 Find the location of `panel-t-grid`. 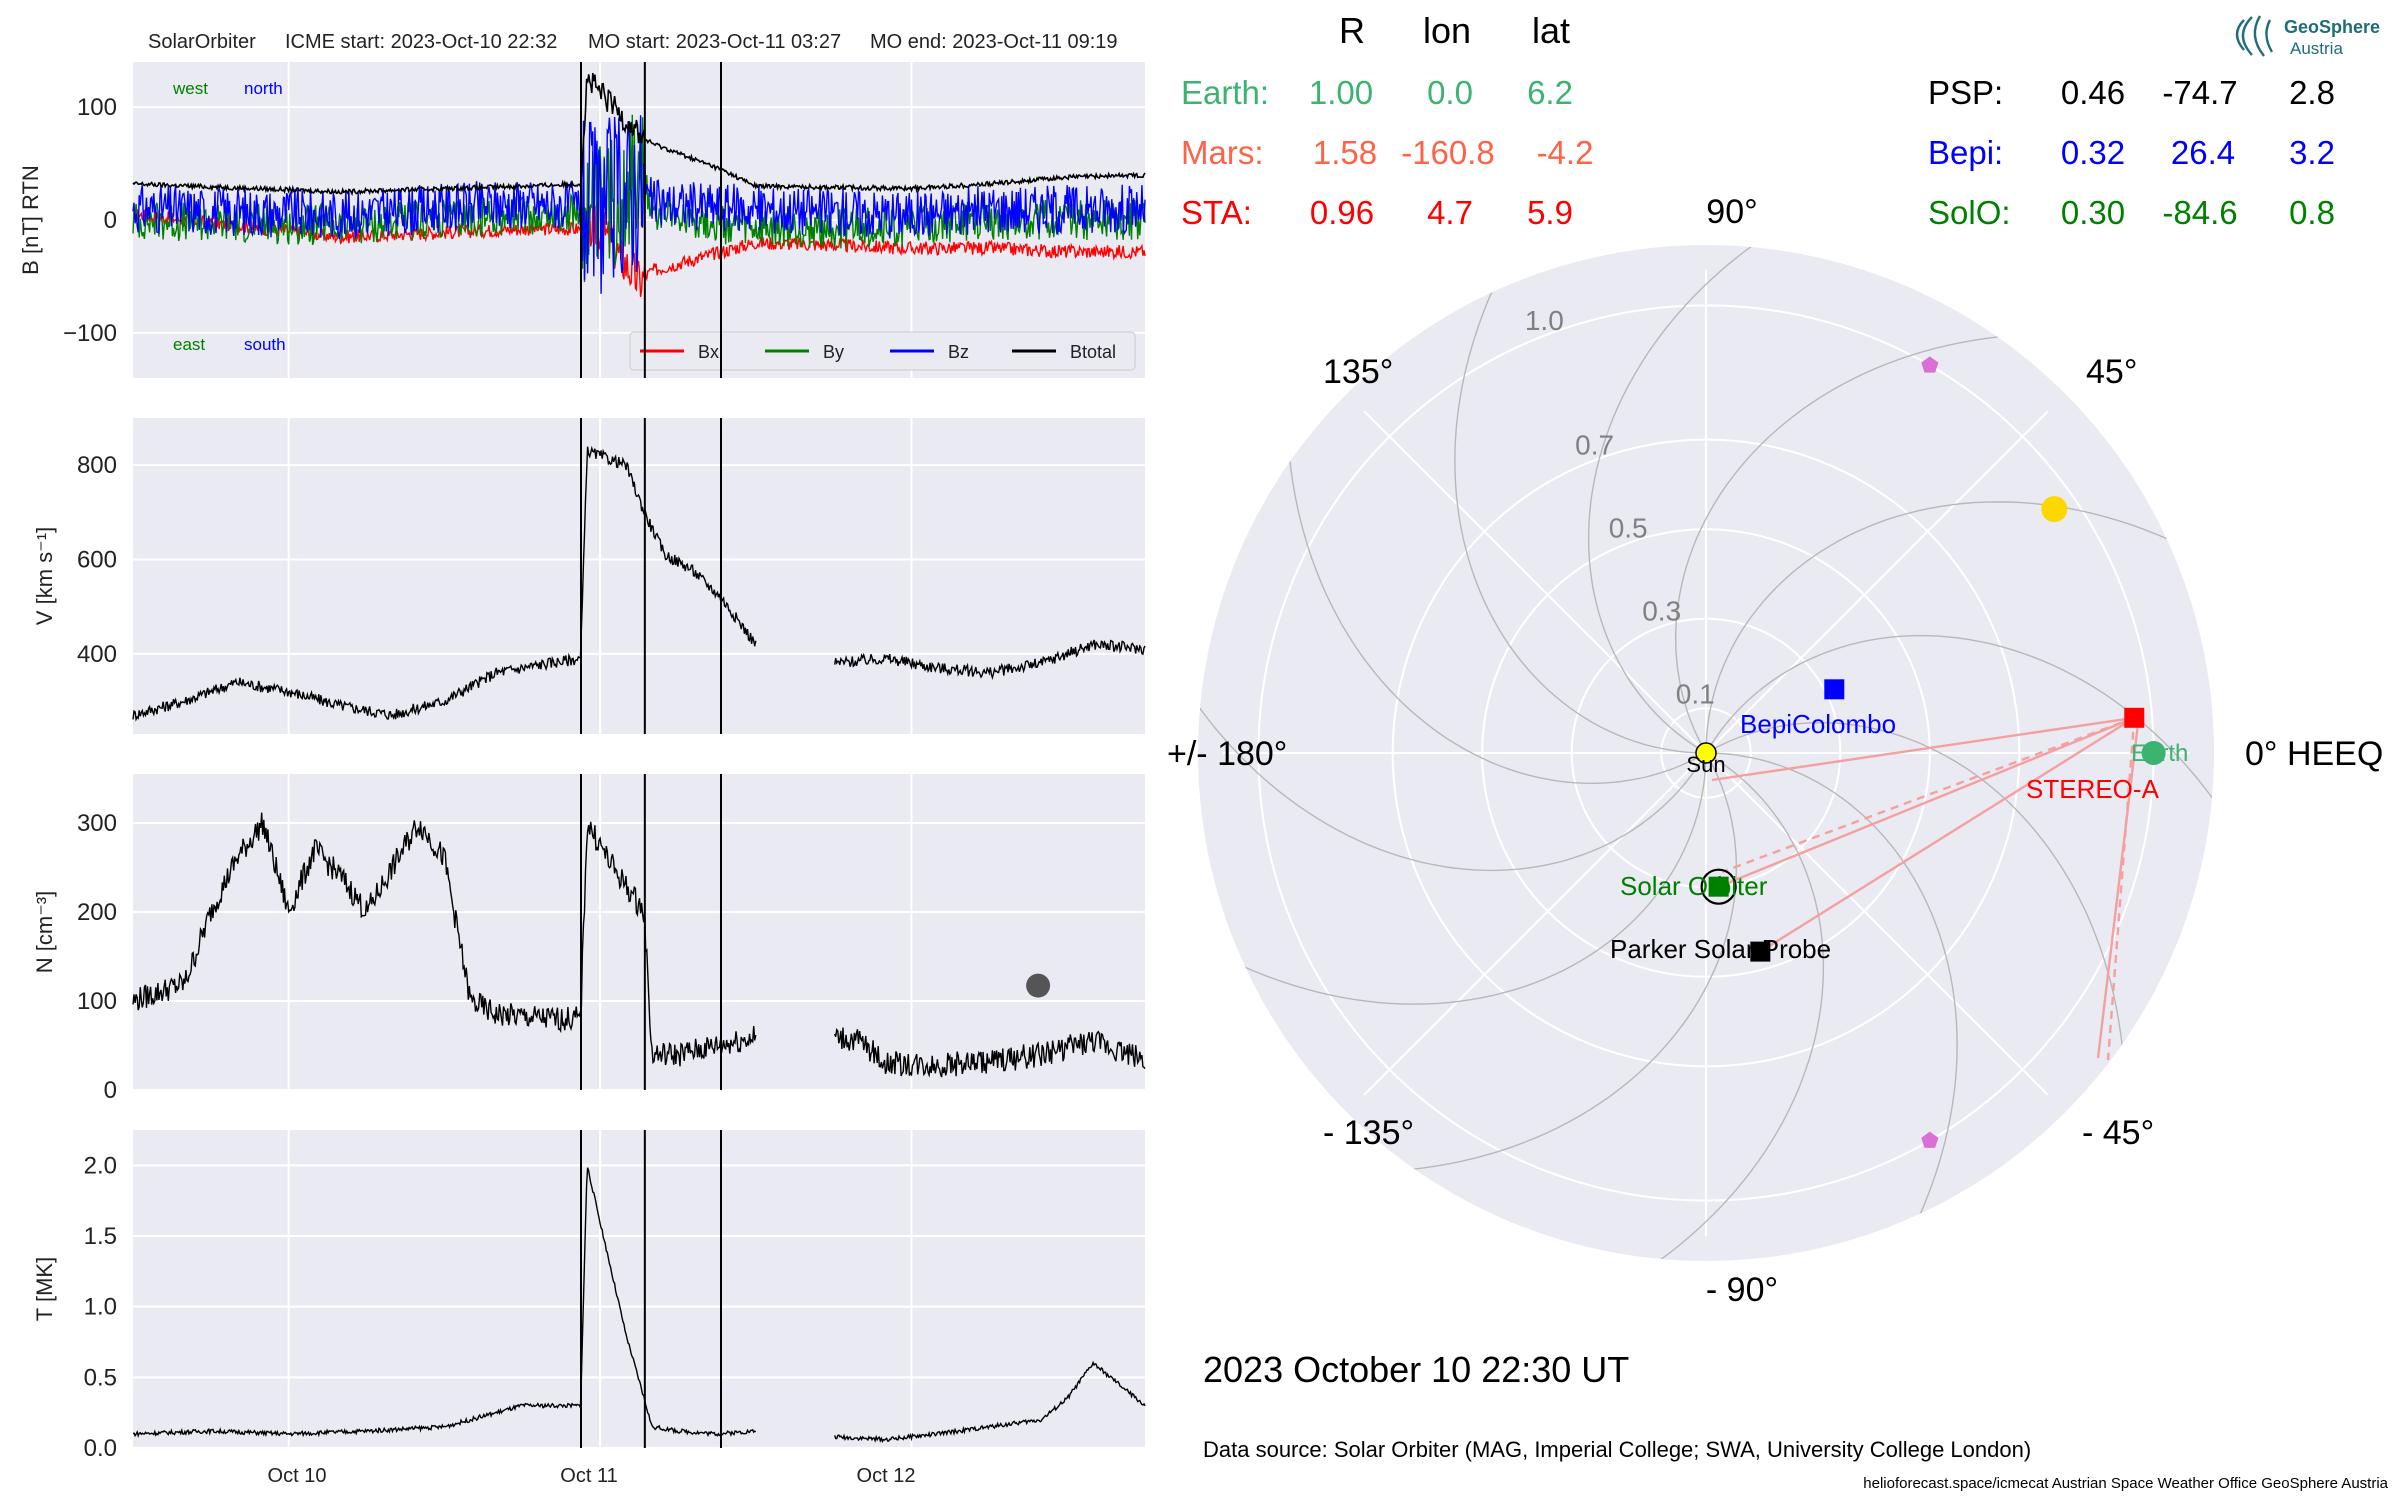

panel-t-grid is located at coordinates (639, 1289).